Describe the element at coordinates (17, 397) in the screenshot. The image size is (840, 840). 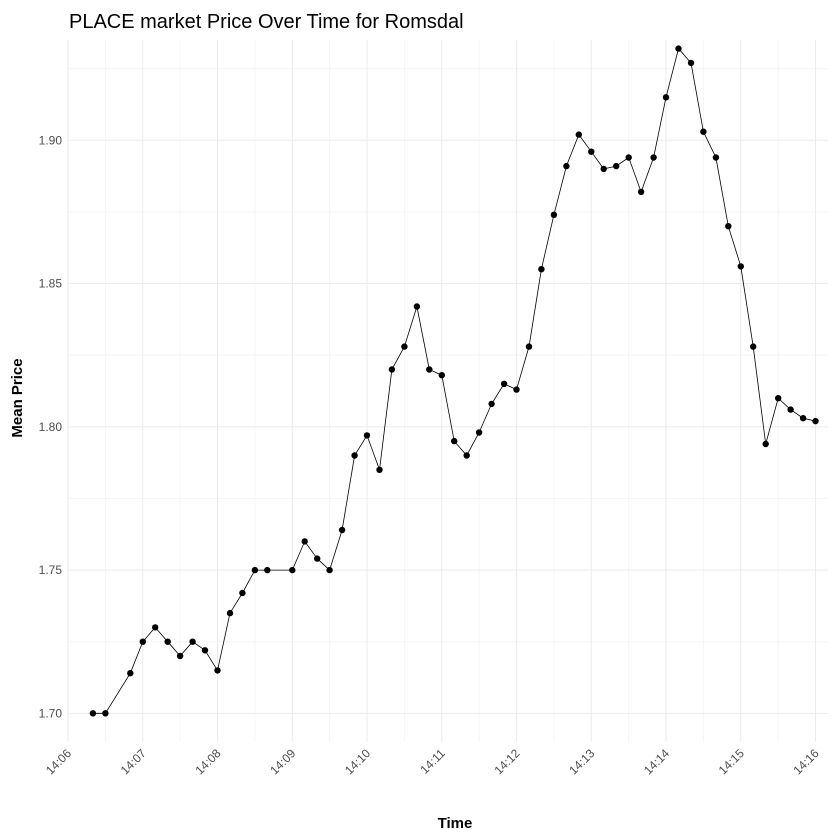
I see `y-axis-title: Mean Price` at that location.